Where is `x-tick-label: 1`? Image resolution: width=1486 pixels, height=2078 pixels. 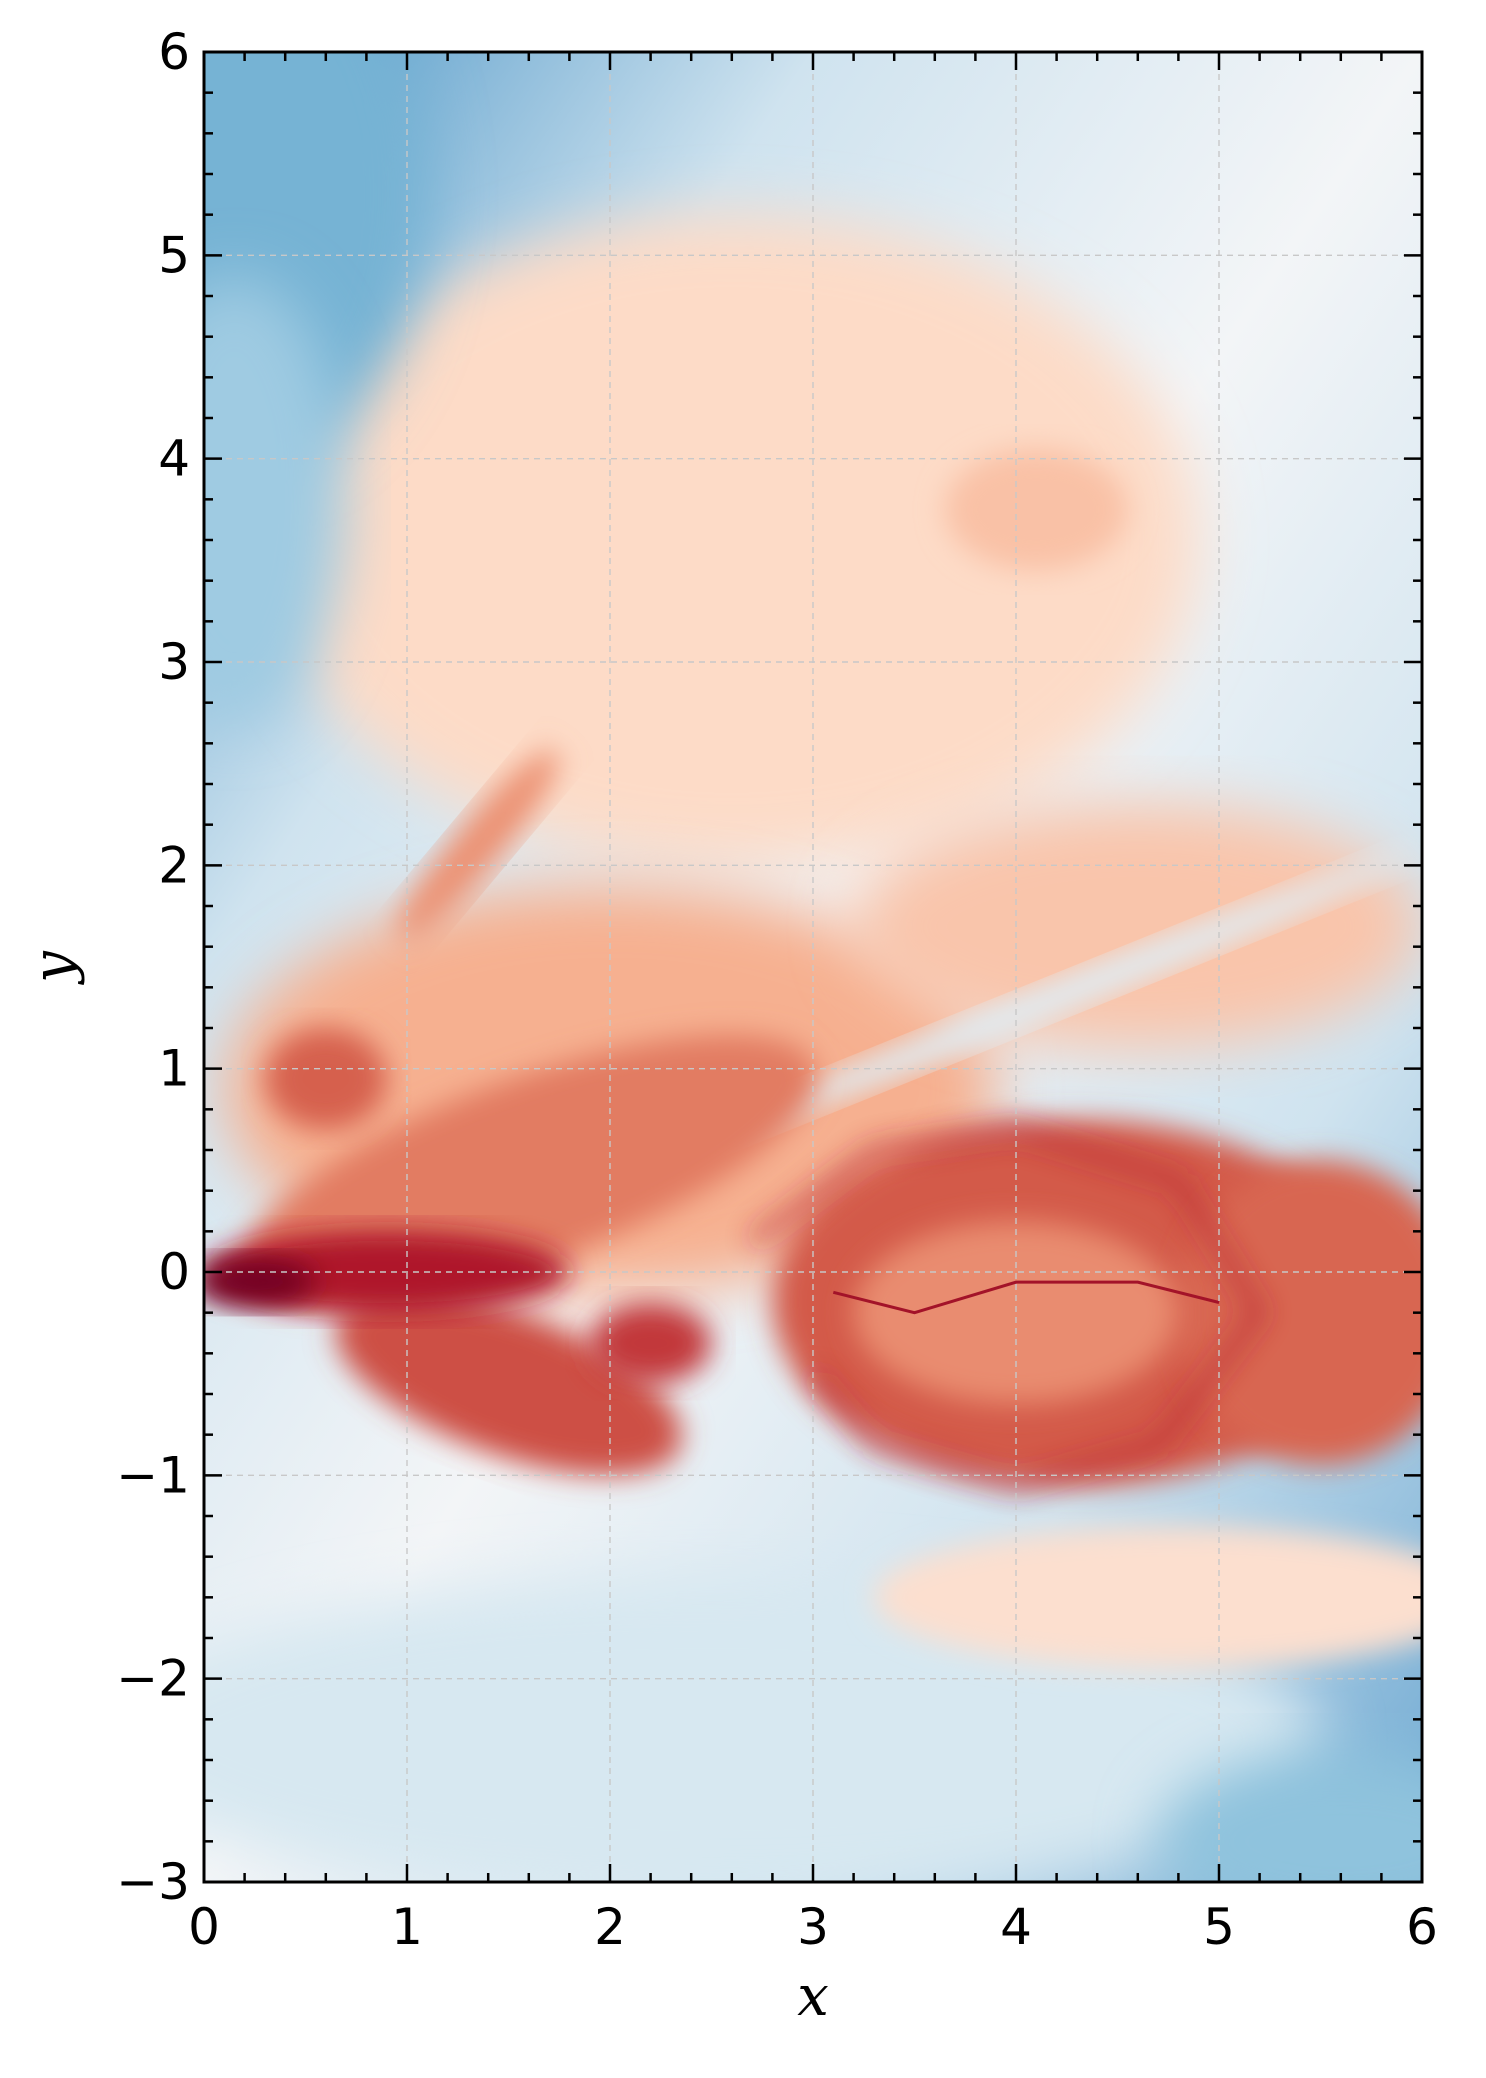
x-tick-label: 1 is located at coordinates (407, 1927).